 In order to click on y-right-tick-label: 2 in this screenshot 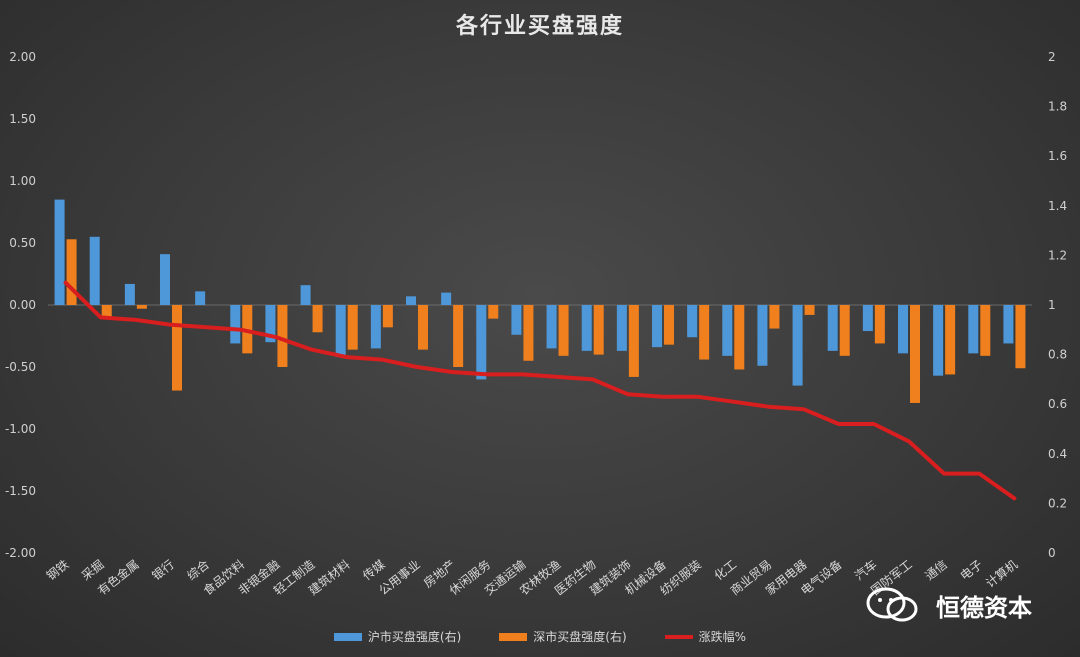, I will do `click(1052, 57)`.